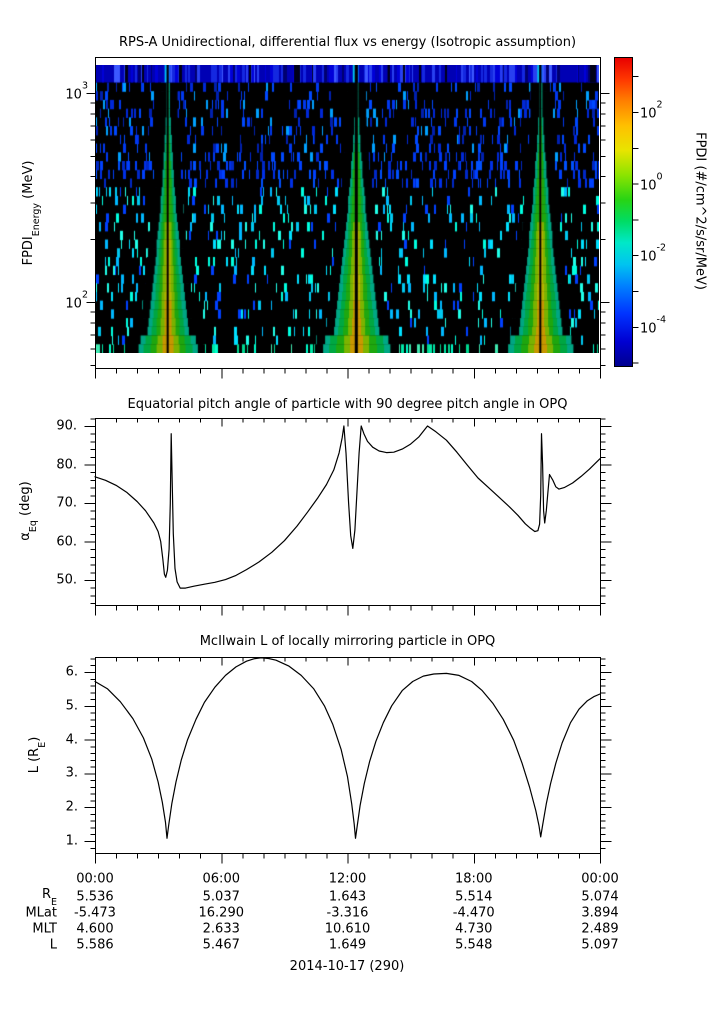  I want to click on table-row-label: L, so click(53, 945).